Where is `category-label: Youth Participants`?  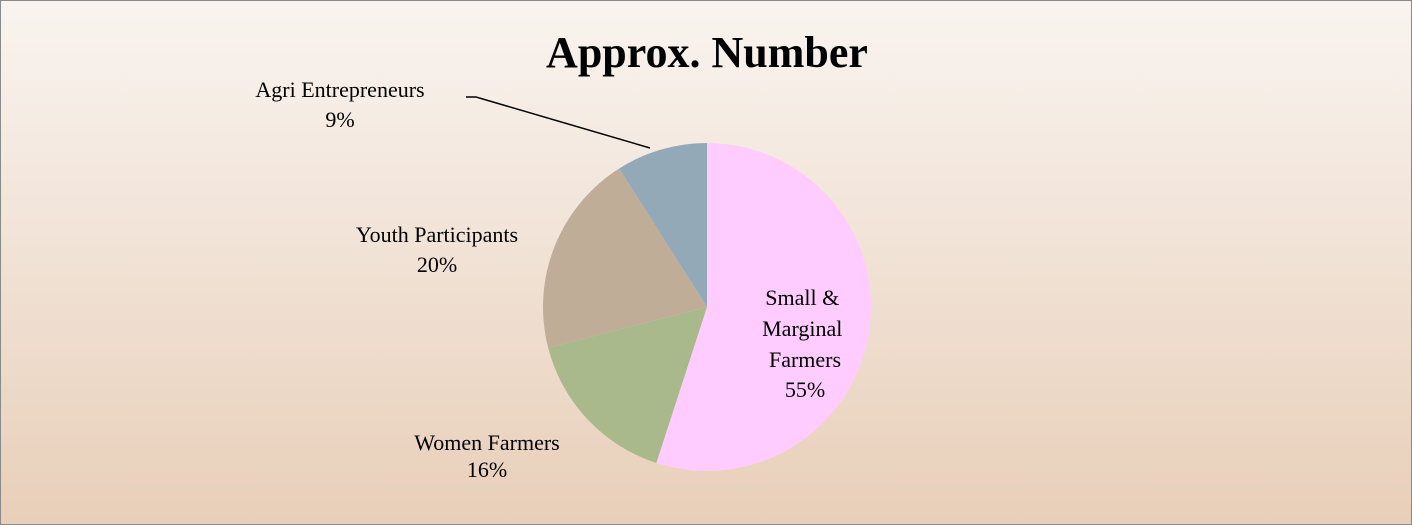 category-label: Youth Participants is located at coordinates (437, 234).